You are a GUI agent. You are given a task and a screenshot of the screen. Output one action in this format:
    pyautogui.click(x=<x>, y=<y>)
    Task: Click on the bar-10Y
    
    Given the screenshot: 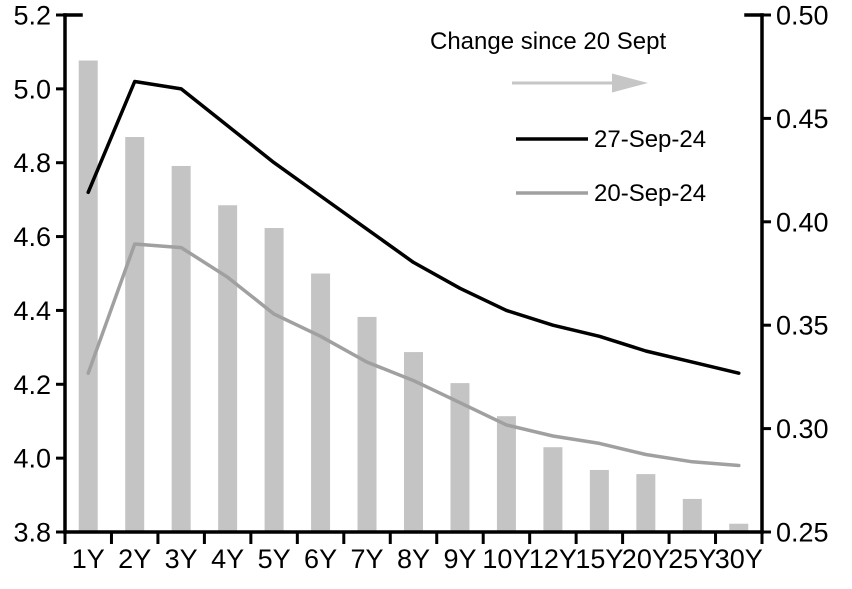 What is the action you would take?
    pyautogui.click(x=506, y=474)
    